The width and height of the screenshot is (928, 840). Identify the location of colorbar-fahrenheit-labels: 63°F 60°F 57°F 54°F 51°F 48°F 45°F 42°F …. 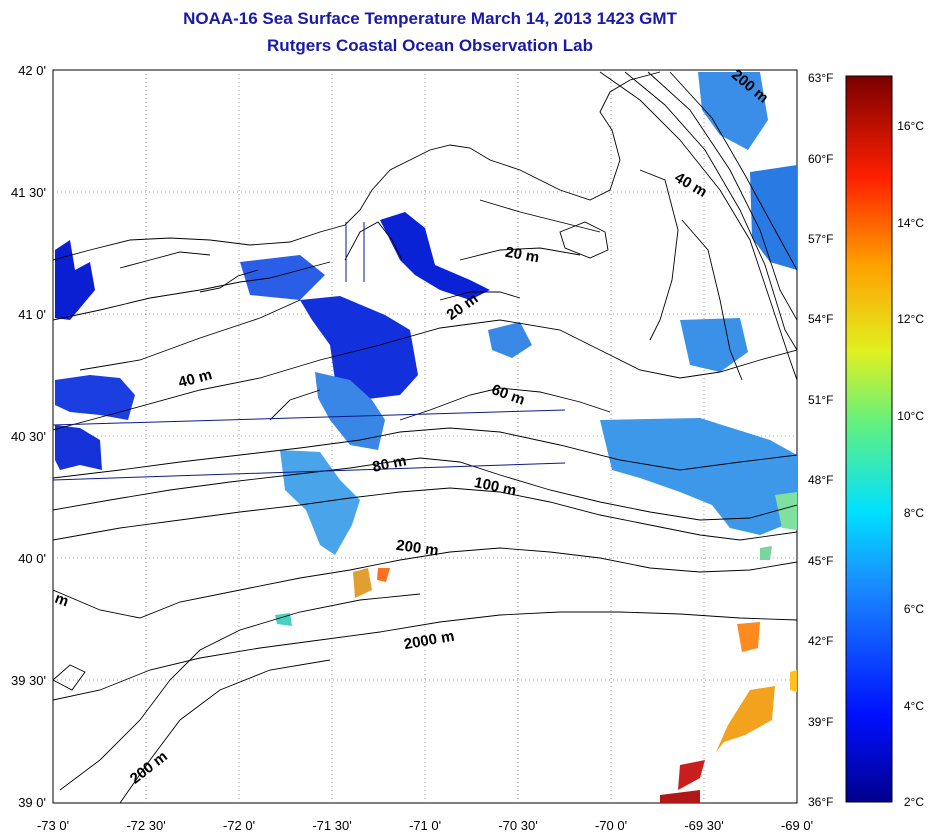
(820, 440).